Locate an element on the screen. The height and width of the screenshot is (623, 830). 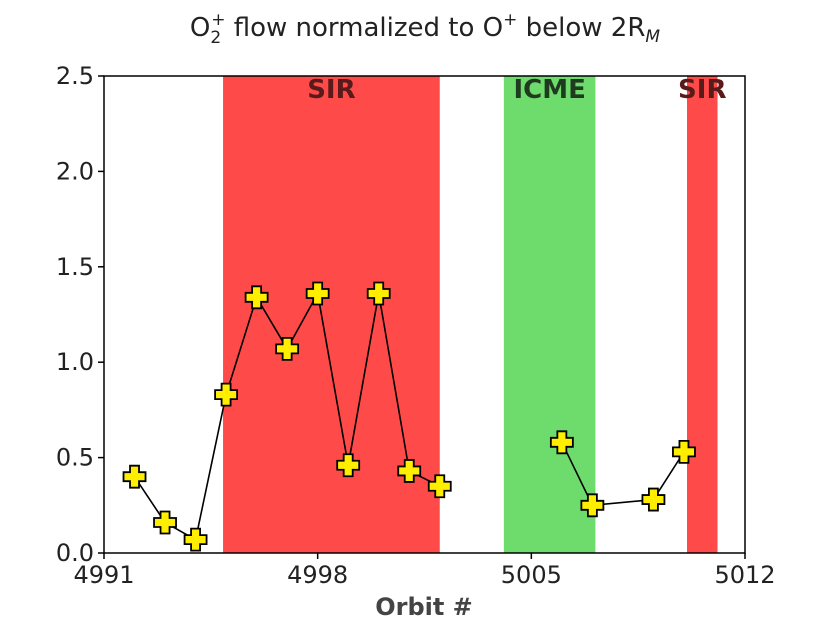
title-m-sub: M is located at coordinates (652, 37).